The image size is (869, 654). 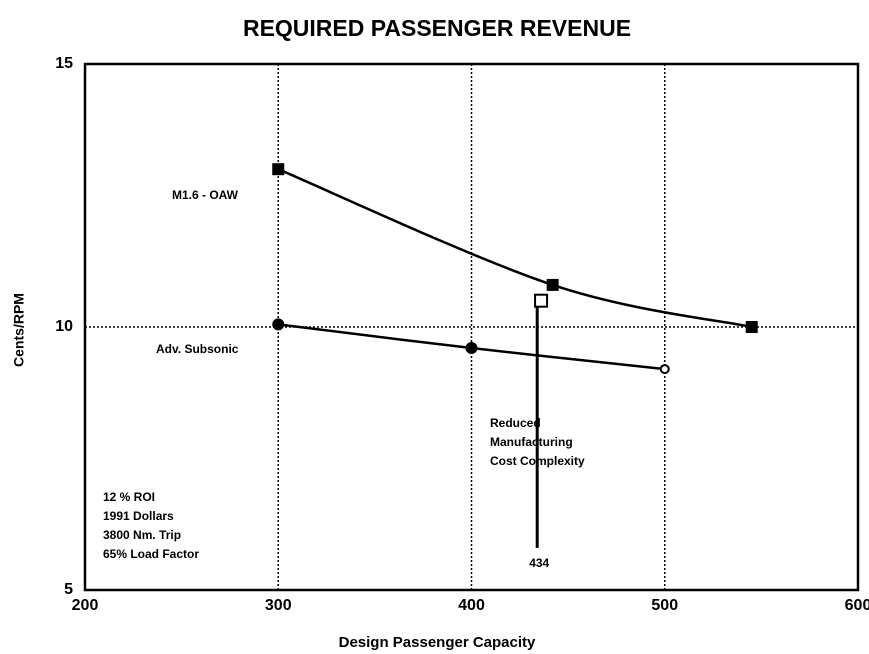 I want to click on chart-title: REQUIRED PASSENGER REVENUE, so click(x=437, y=28).